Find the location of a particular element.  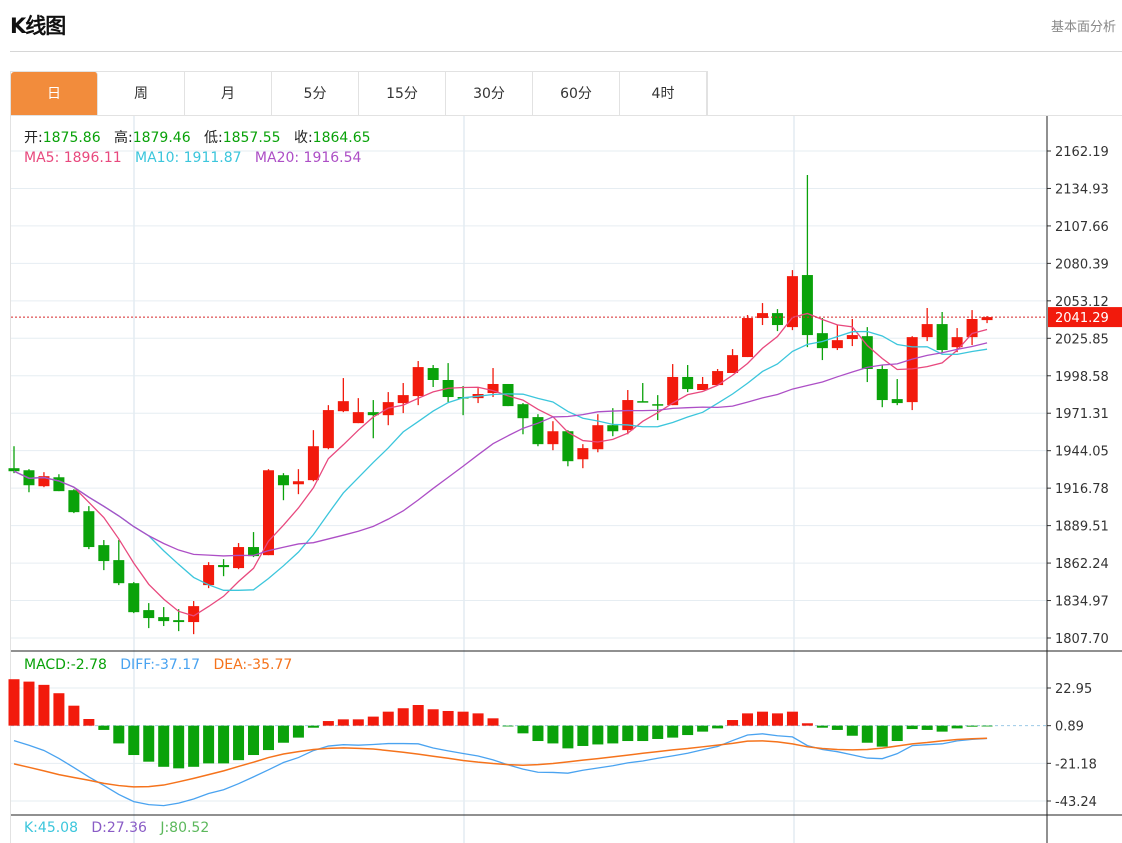

tab-30min: 30分 is located at coordinates (489, 94).